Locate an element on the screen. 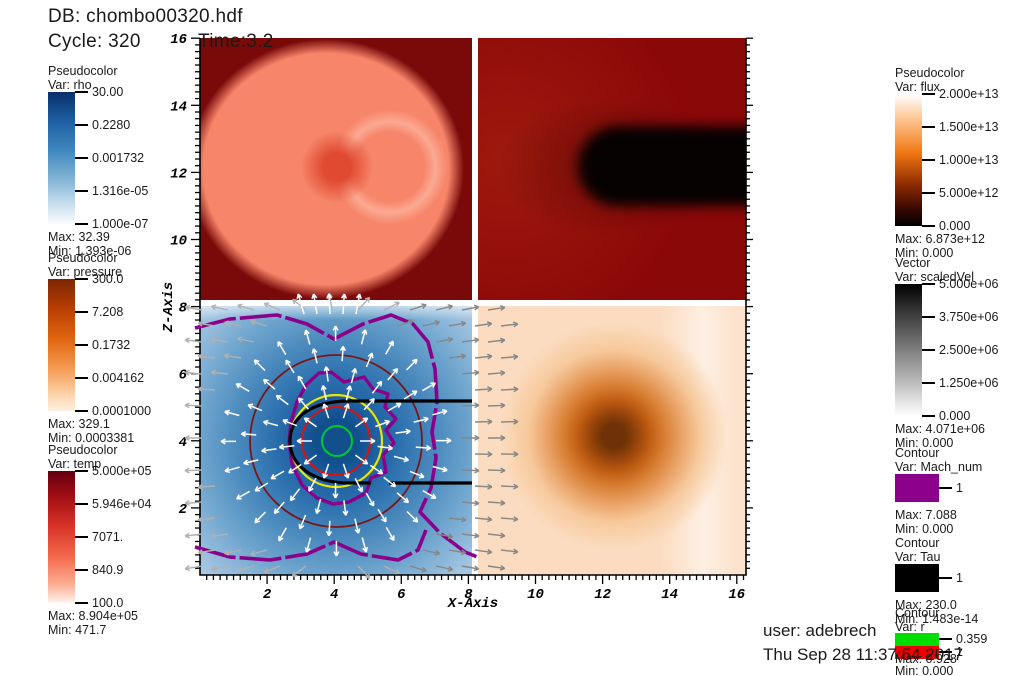 The image size is (1024, 676). max-value: Max: 0.928 is located at coordinates (926, 659).